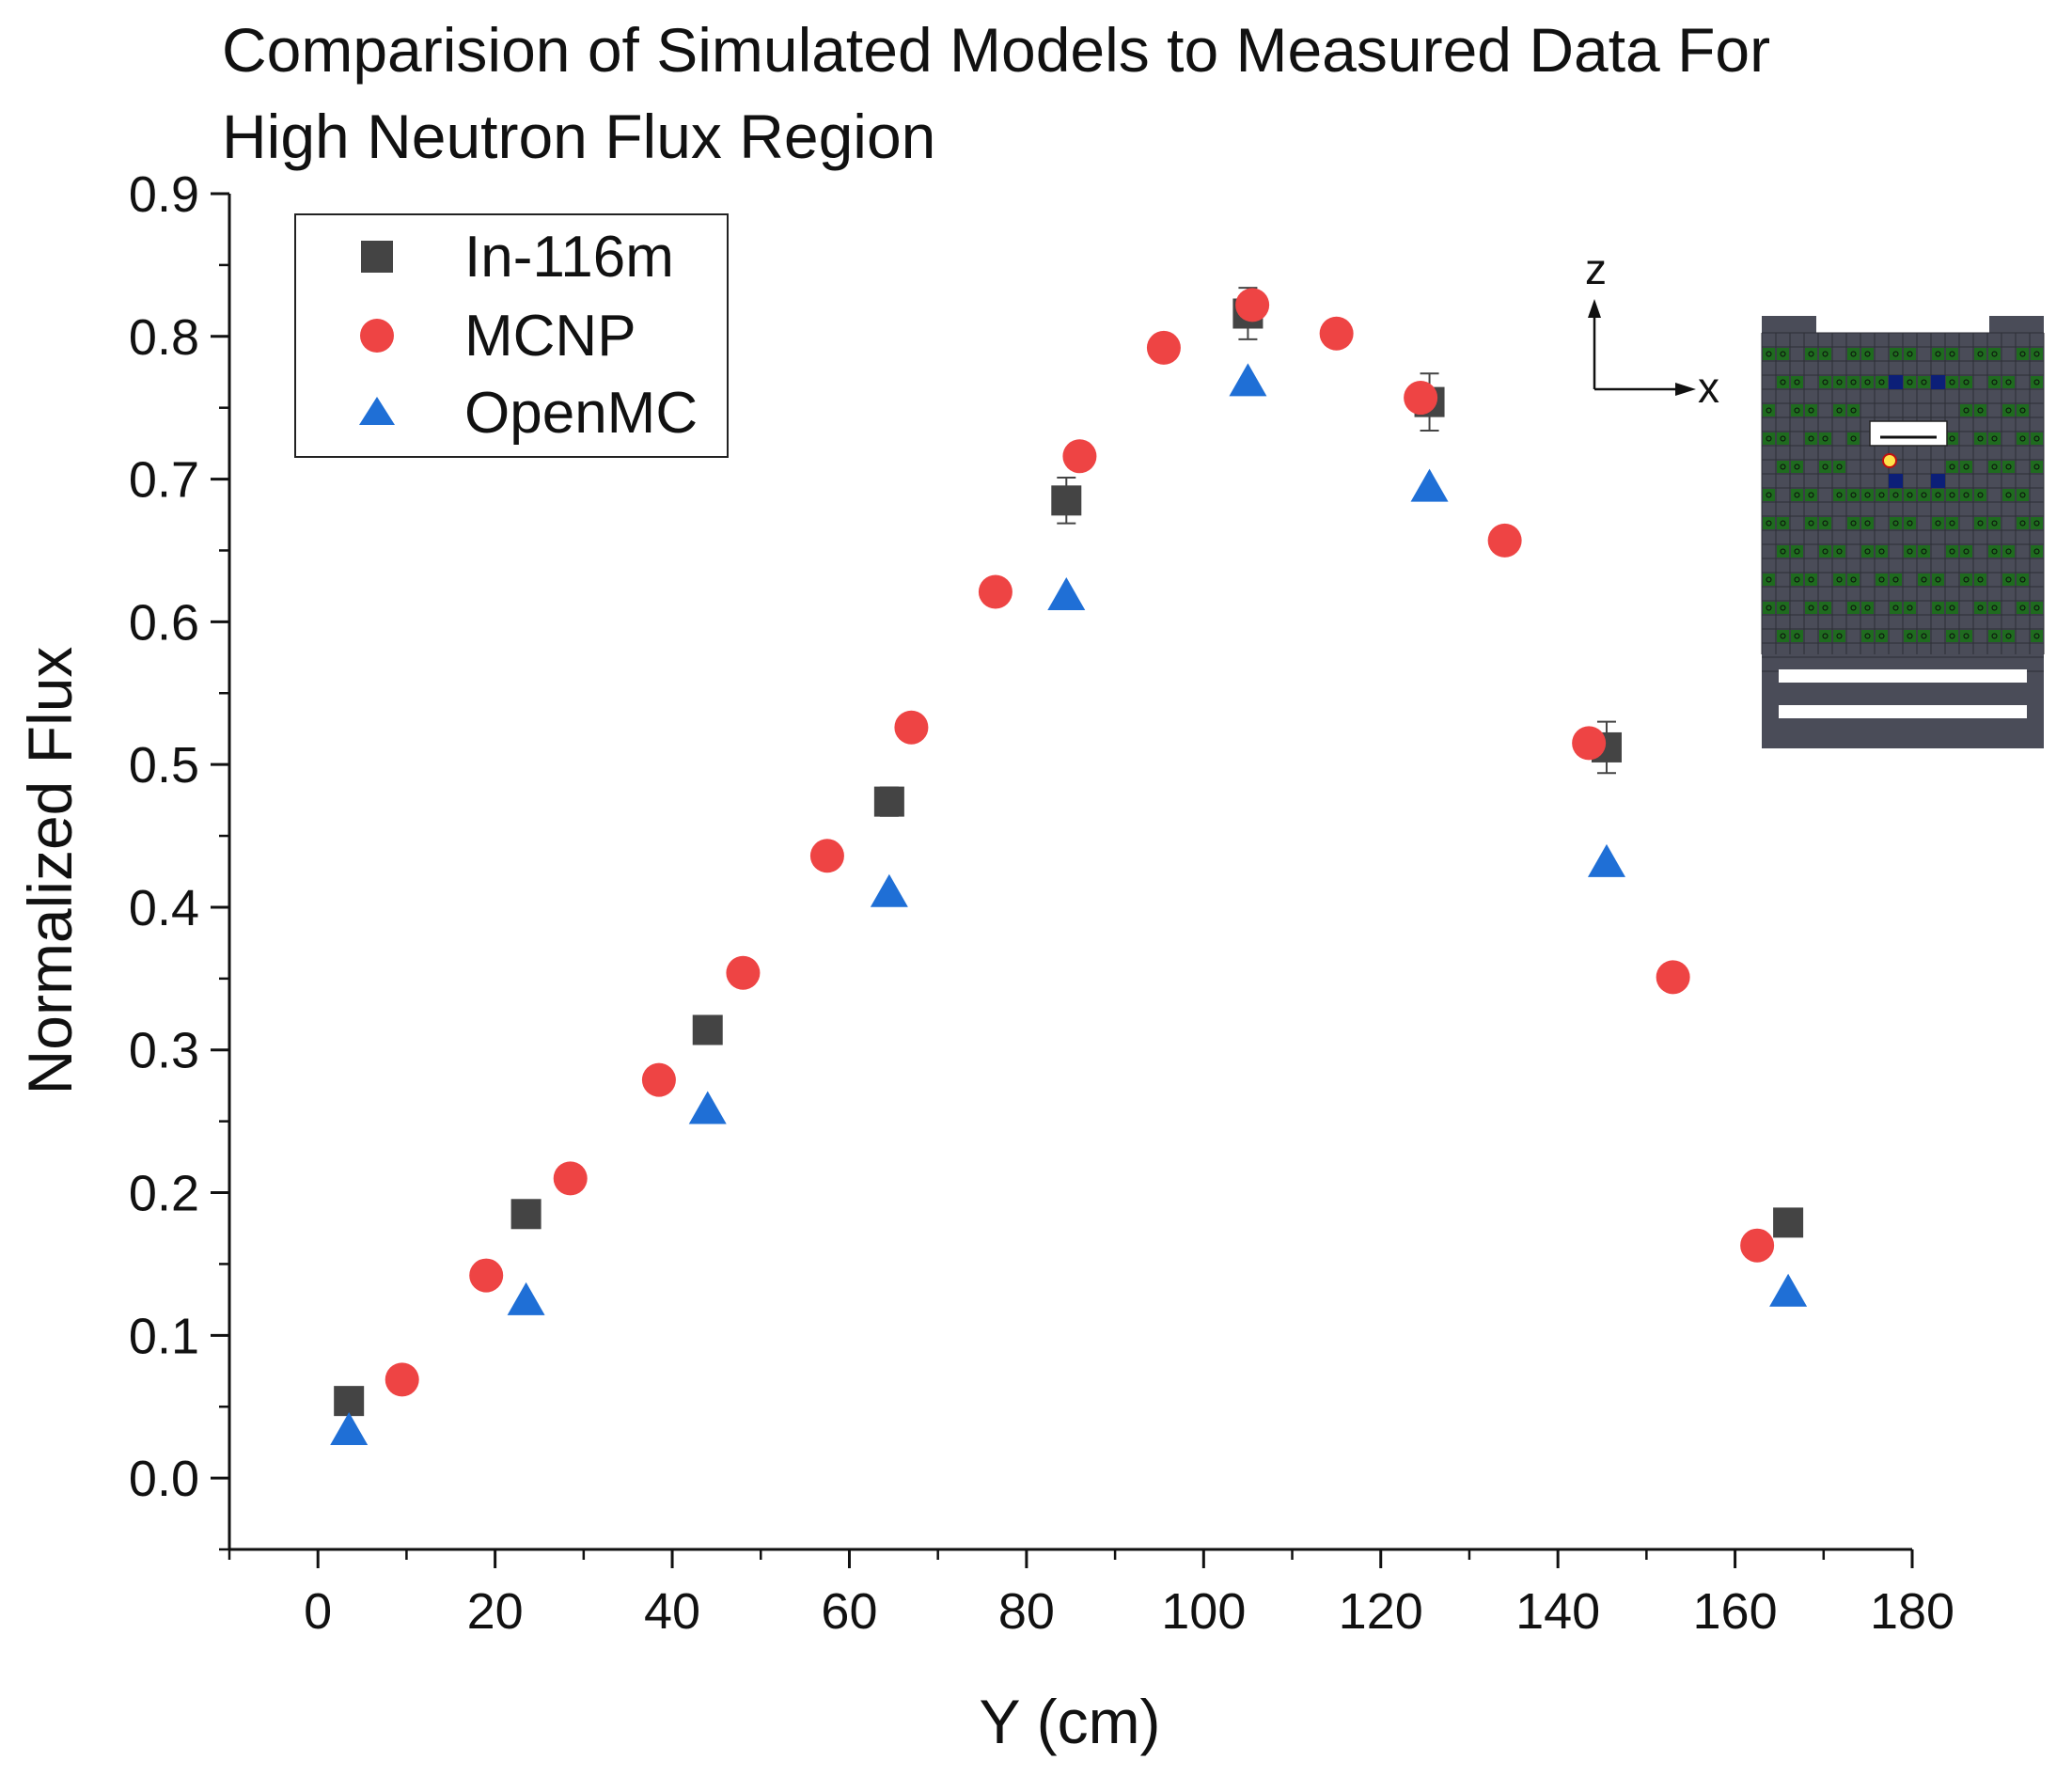 The width and height of the screenshot is (2072, 1776). I want to click on x-tick-label: 120, so click(1381, 1611).